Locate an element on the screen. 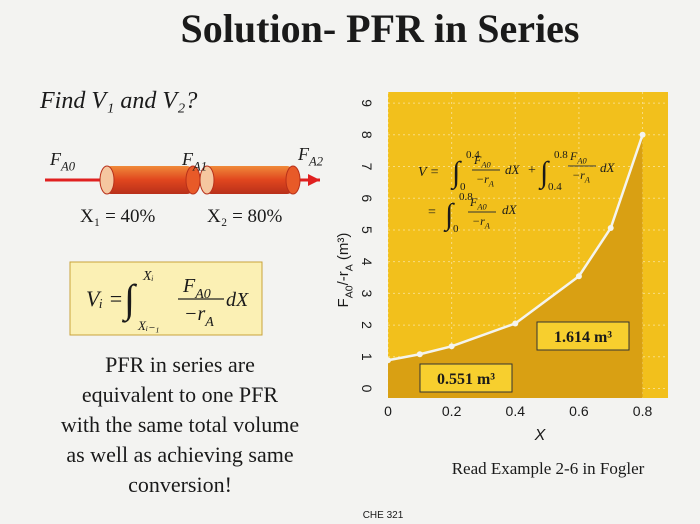 The image size is (700, 524). text-part: = is located at coordinates (432, 212).